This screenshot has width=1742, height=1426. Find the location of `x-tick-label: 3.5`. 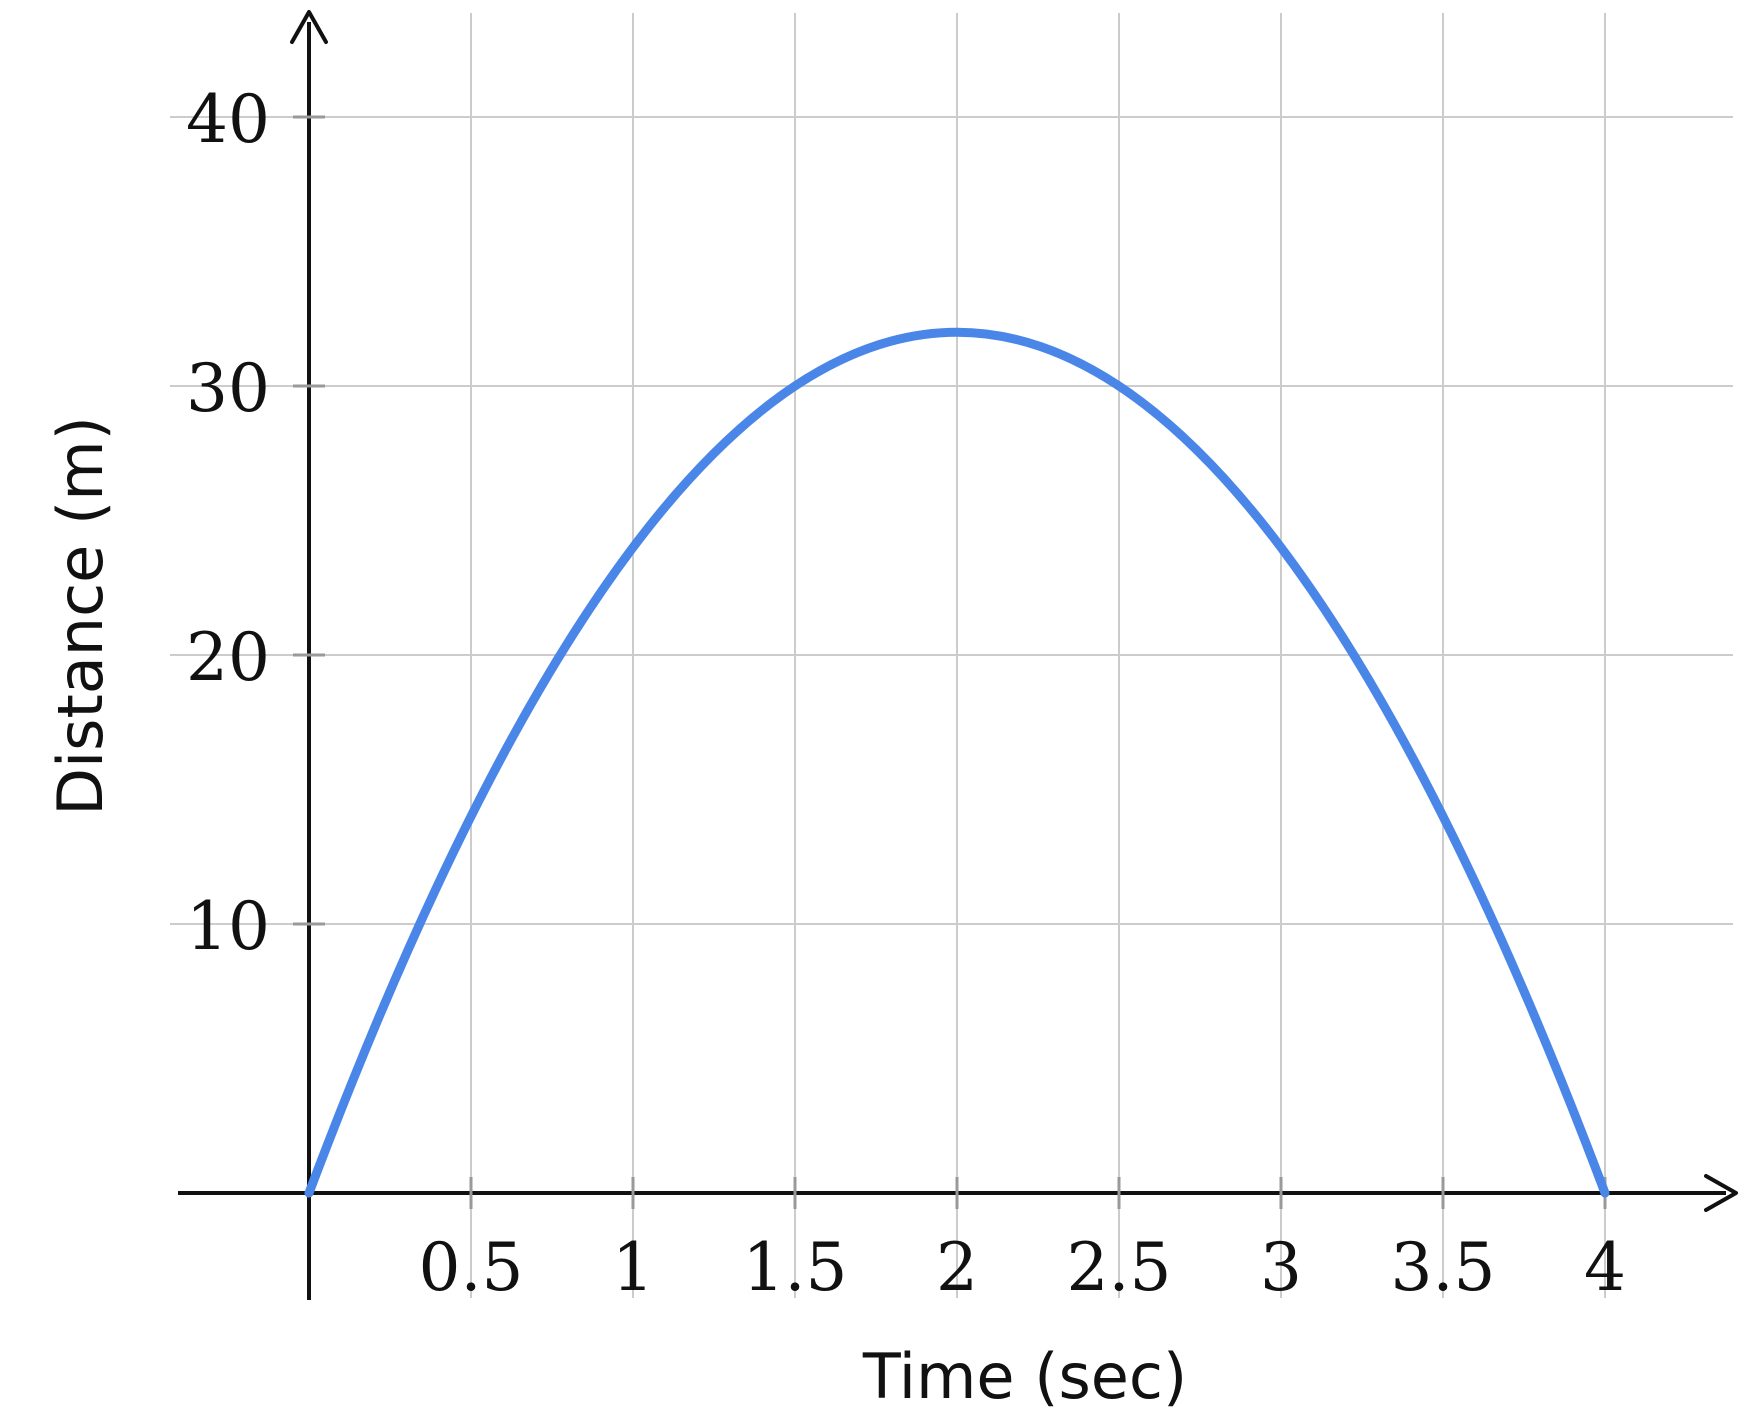

x-tick-label: 3.5 is located at coordinates (1443, 1267).